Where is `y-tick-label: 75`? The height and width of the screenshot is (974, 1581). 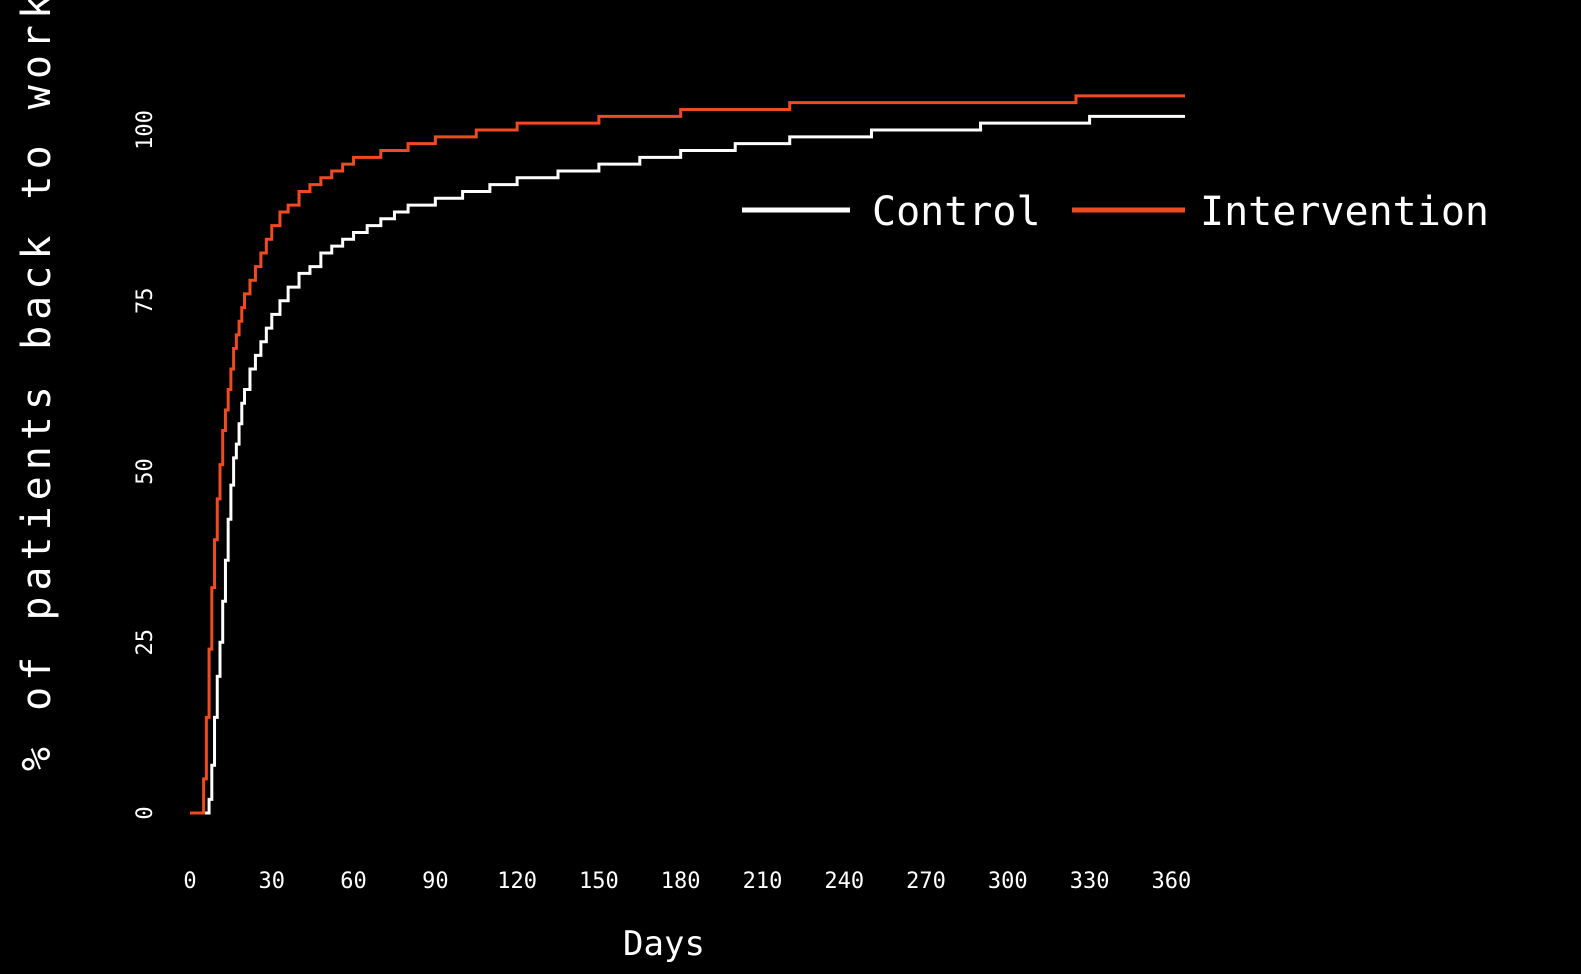 y-tick-label: 75 is located at coordinates (145, 301).